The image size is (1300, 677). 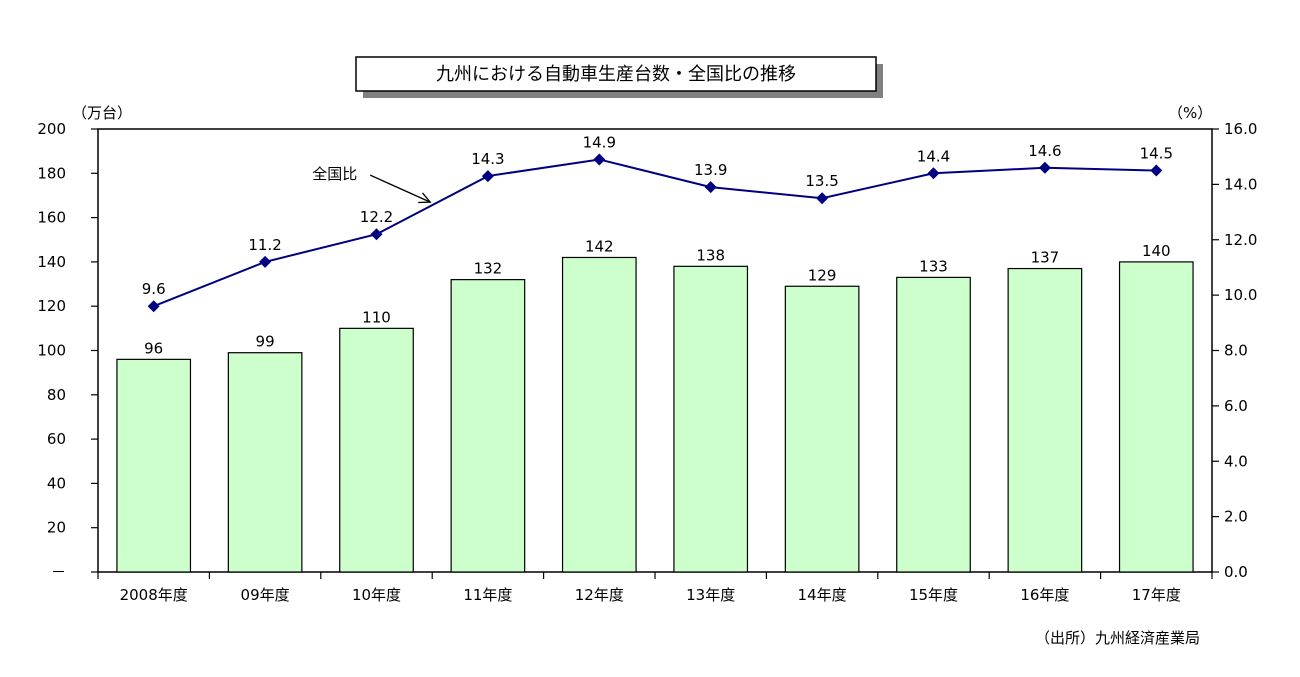 What do you see at coordinates (58, 572) in the screenshot?
I see `left-axis-tick-label: －` at bounding box center [58, 572].